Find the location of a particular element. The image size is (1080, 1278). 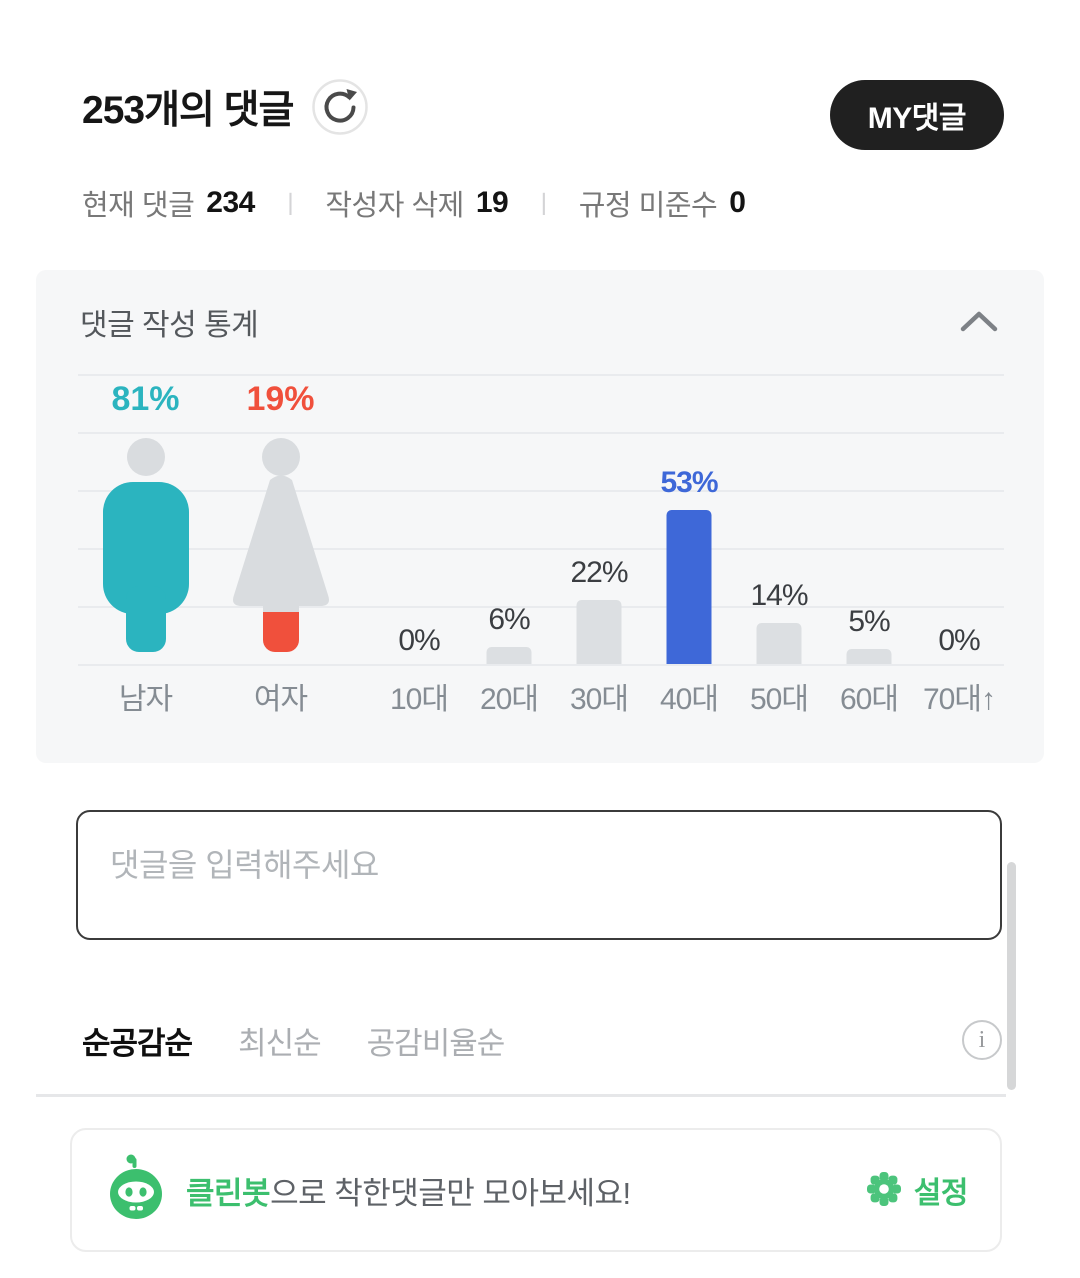

comment-composer is located at coordinates (539, 875).